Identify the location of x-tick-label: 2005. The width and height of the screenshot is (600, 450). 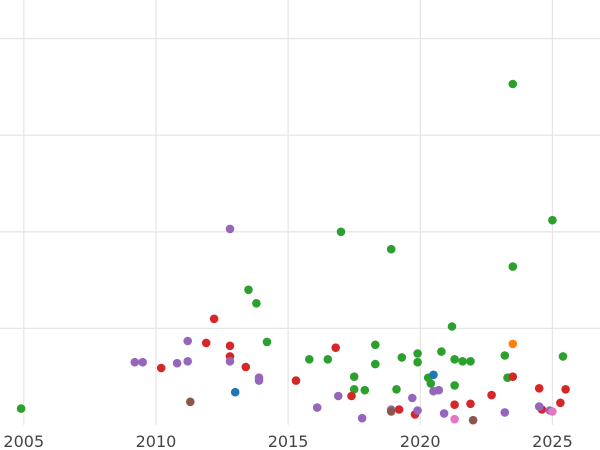
(23, 441).